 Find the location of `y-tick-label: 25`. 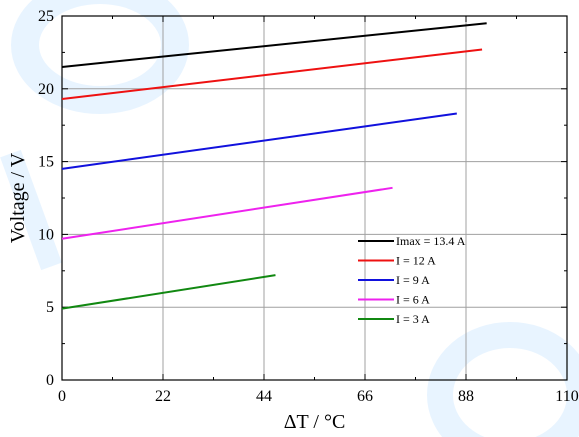

y-tick-label: 25 is located at coordinates (46, 16).